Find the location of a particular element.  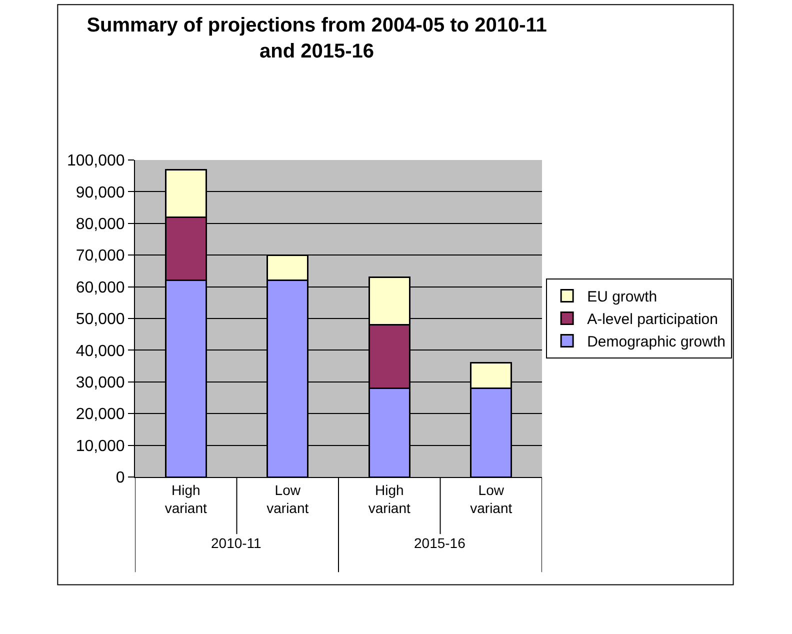

legend-label: Demographic growth is located at coordinates (656, 342).